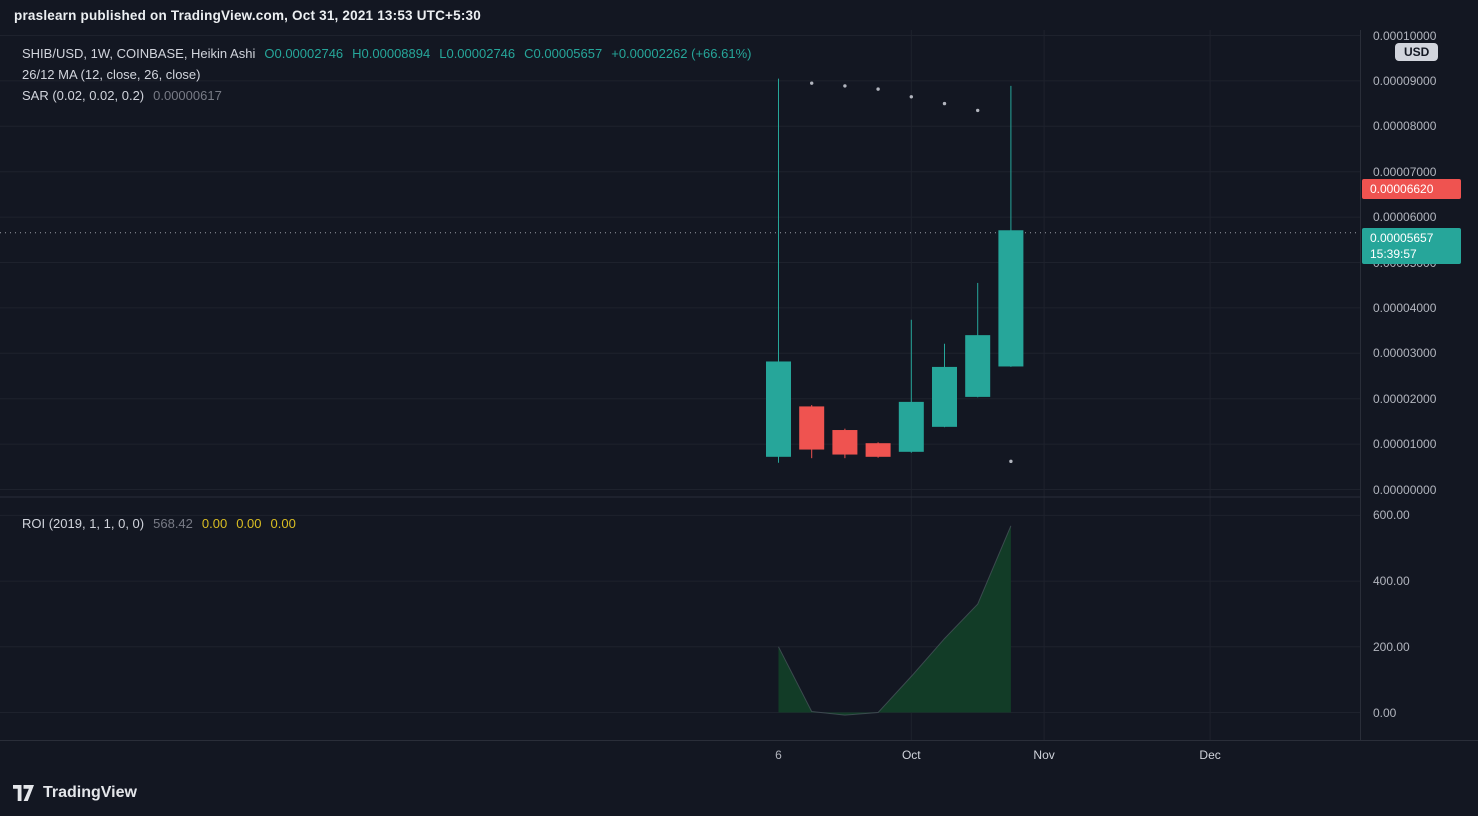 Image resolution: width=1478 pixels, height=816 pixels. I want to click on price-tick-label: 0.00010000, so click(1405, 35).